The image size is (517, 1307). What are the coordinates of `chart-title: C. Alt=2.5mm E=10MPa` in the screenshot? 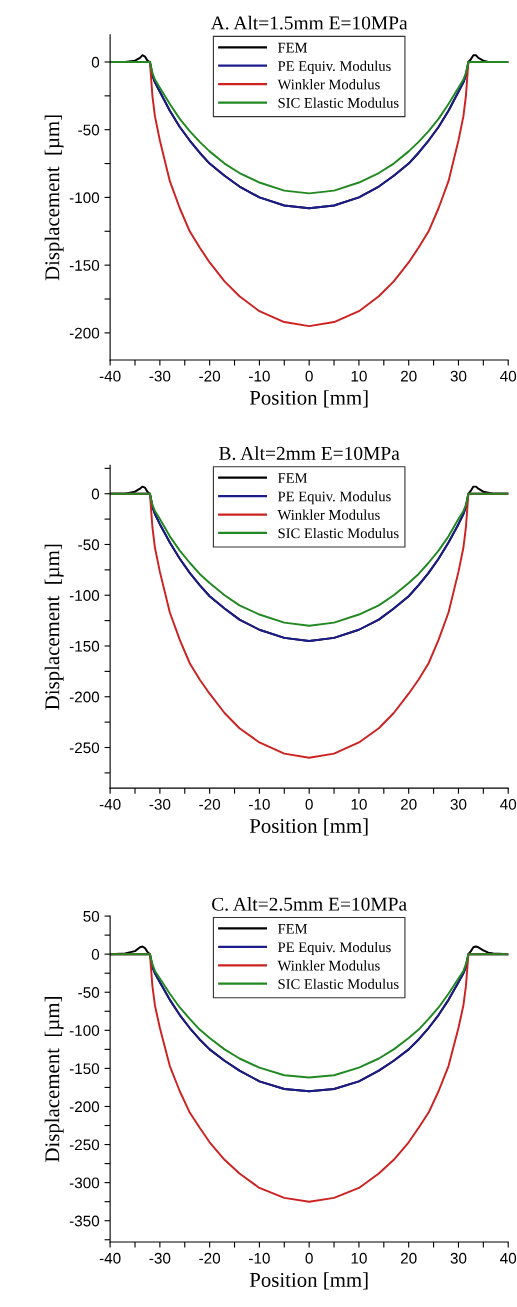 It's located at (309, 904).